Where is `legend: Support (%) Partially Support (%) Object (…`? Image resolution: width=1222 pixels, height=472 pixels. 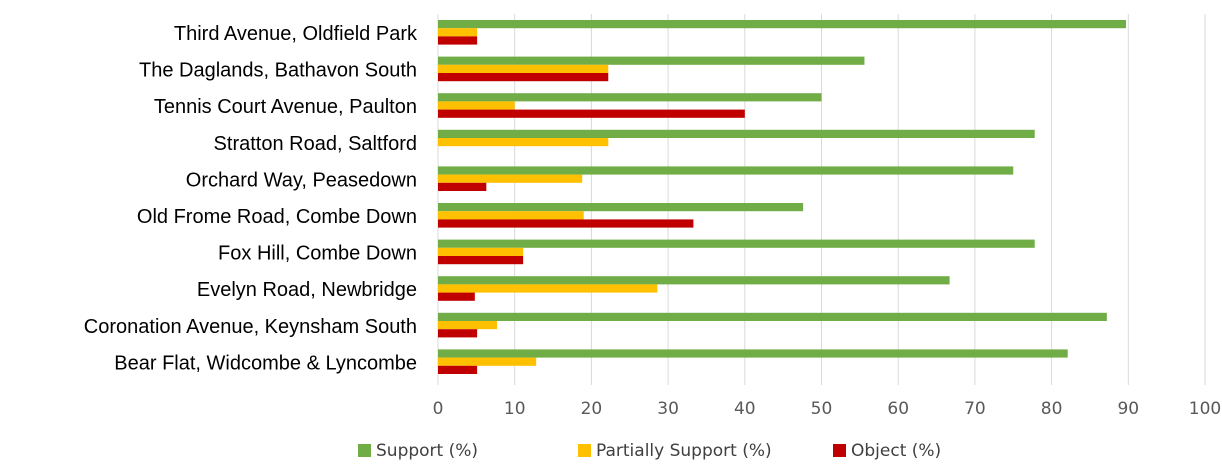
legend: Support (%) Partially Support (%) Object (… is located at coordinates (649, 451).